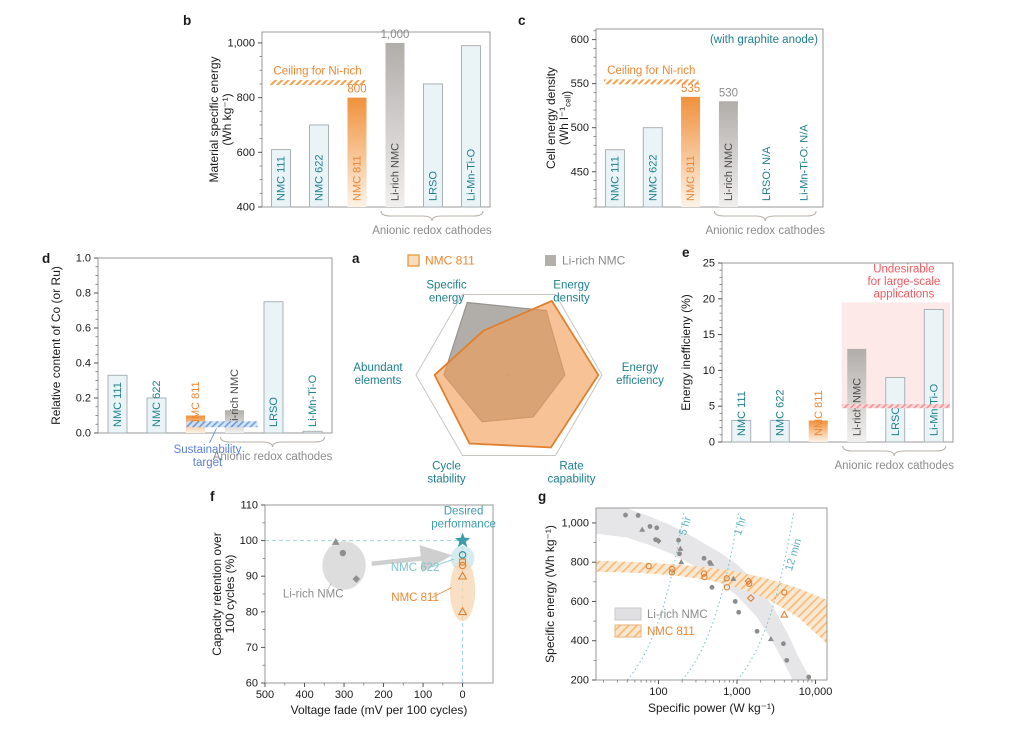 This screenshot has height=729, width=1024. Describe the element at coordinates (685, 526) in the screenshot. I see `rate-line-label: 5 hr` at that location.